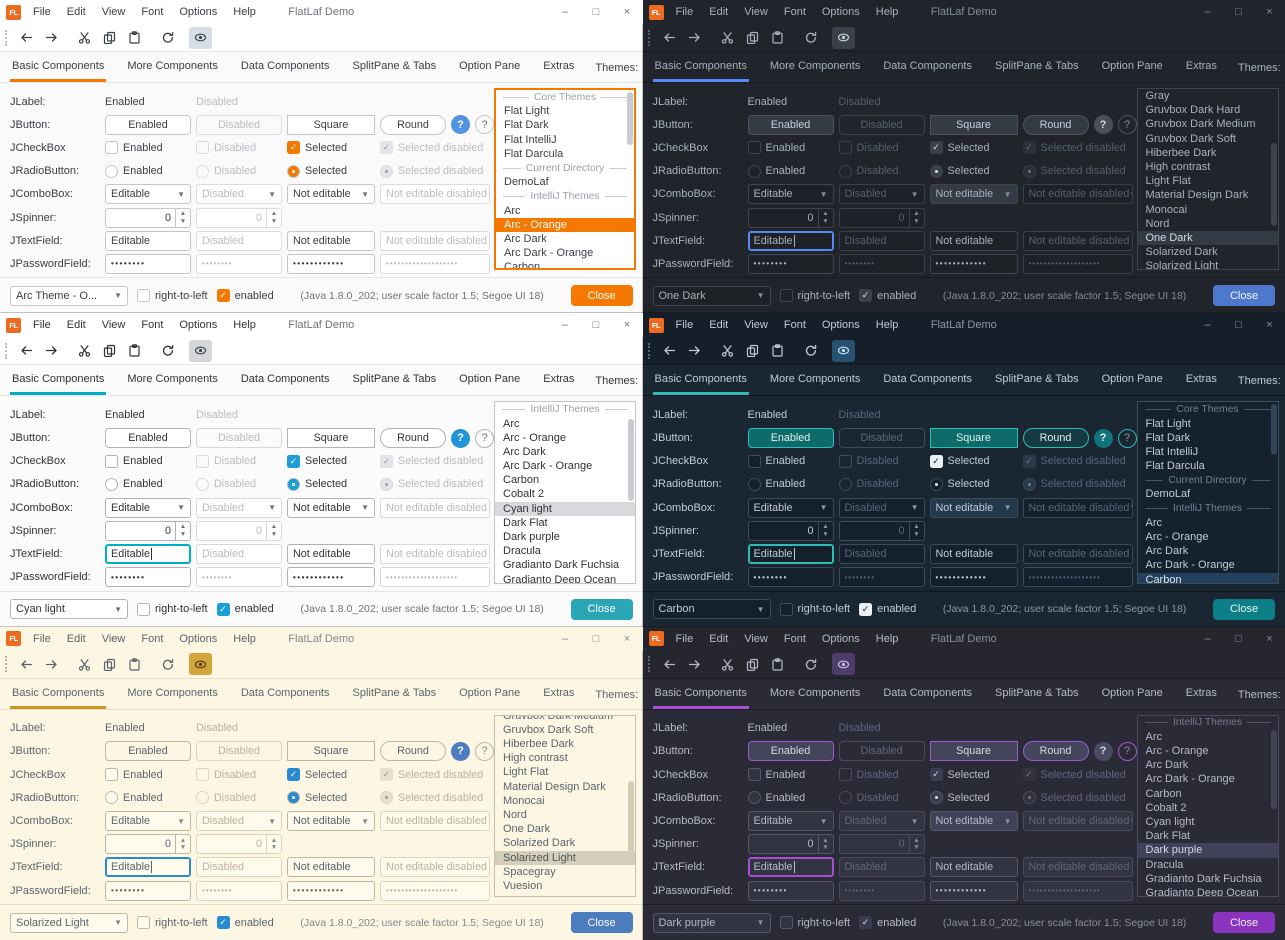 The width and height of the screenshot is (1285, 940). Describe the element at coordinates (413, 438) in the screenshot. I see `round-button: Round` at that location.